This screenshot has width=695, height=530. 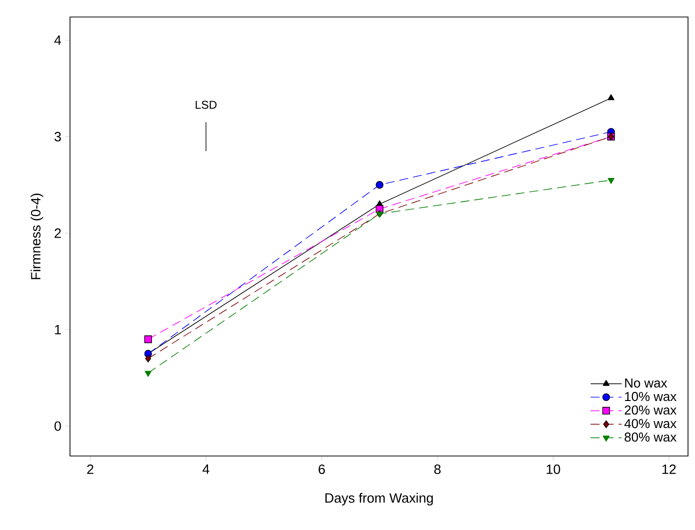 I want to click on y-tick-label: 4, so click(x=58, y=40).